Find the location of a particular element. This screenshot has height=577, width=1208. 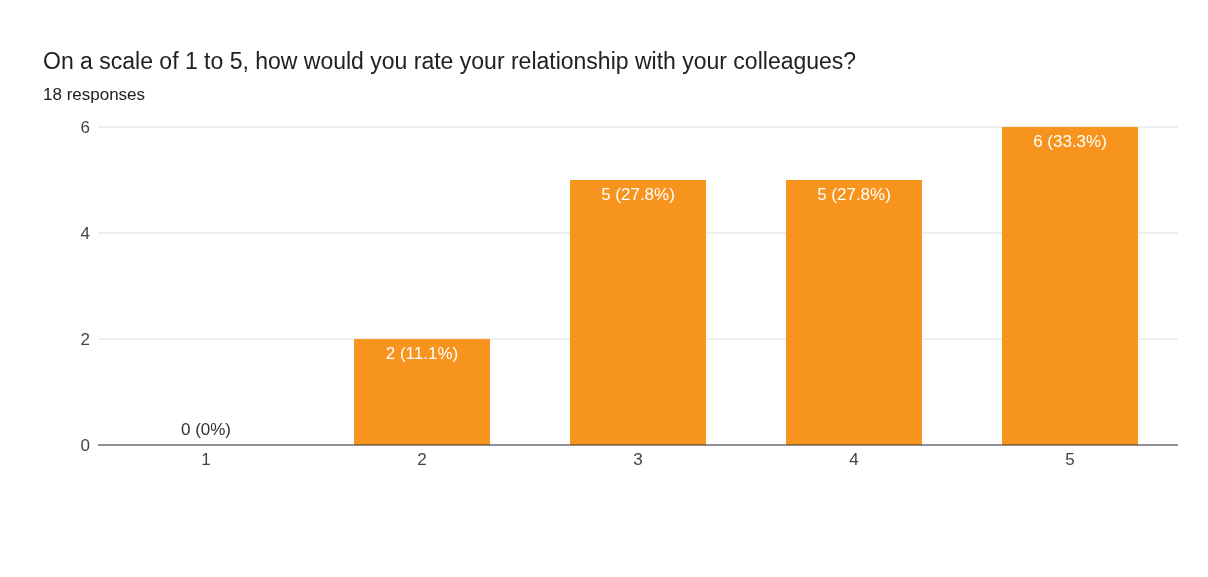

x-tick-label: 3 is located at coordinates (638, 460).